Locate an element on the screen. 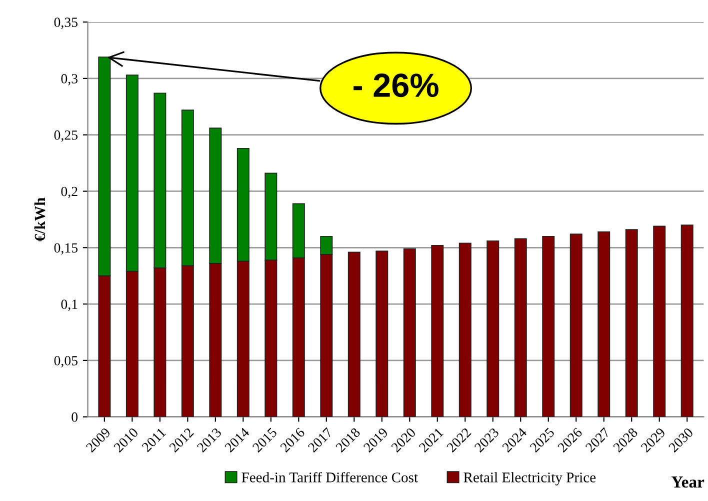 Image resolution: width=708 pixels, height=501 pixels. y-tick-label: 0 is located at coordinates (75, 417).